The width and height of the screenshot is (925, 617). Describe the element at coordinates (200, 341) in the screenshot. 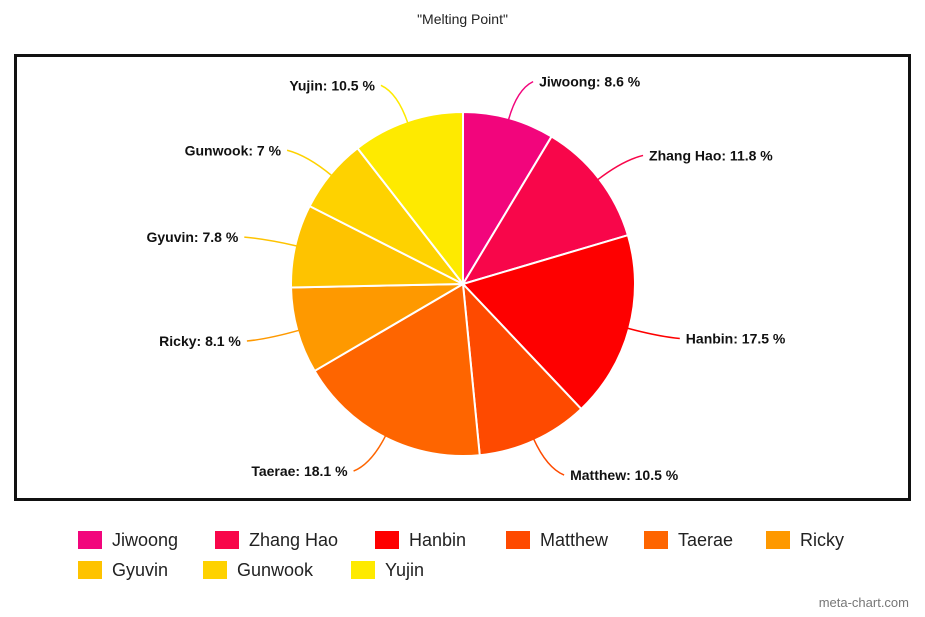

I see `data-label-ricky: Ricky: 8.1 %` at that location.